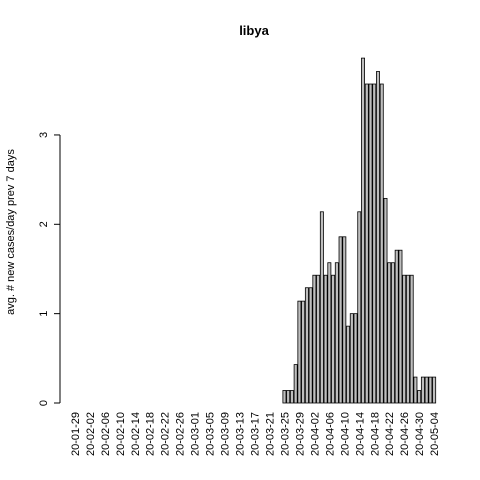 The height and width of the screenshot is (480, 480). Describe the element at coordinates (300, 434) in the screenshot. I see `x-tick-label: 20-03-29` at that location.